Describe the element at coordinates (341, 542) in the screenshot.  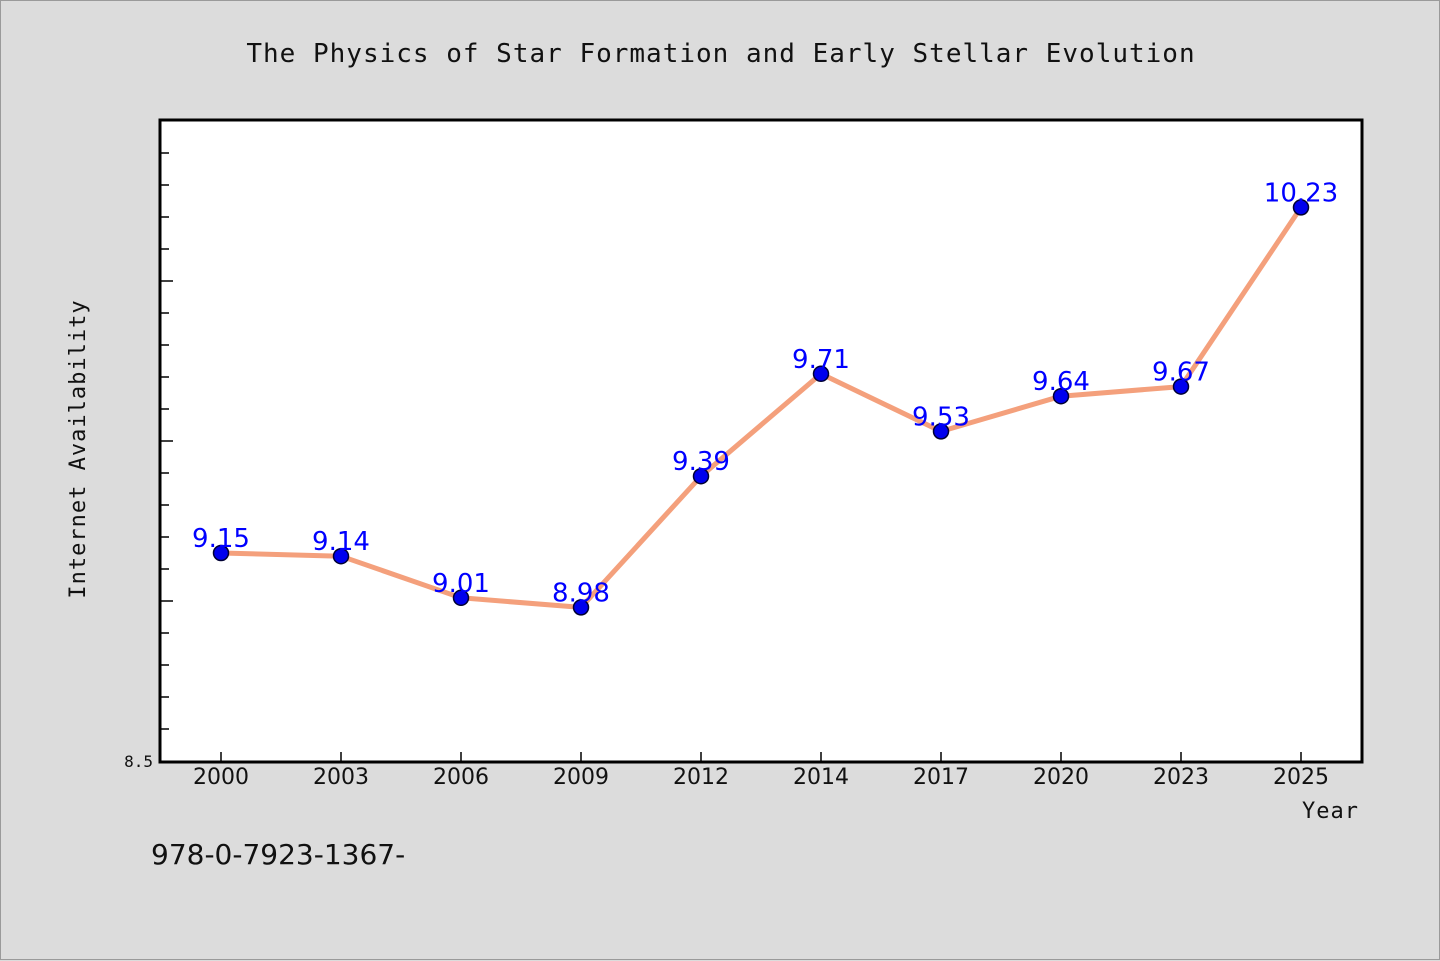
I see `data-label: 9.14` at that location.